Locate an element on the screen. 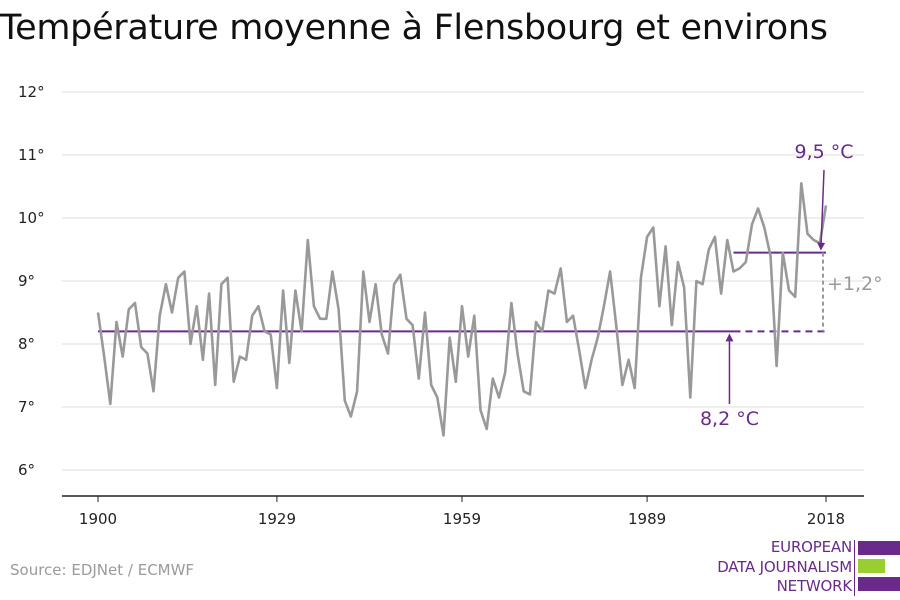 The image size is (900, 600). y-axis-labels: 6° 7° 8° 9° 10° 11° 12° is located at coordinates (31, 281).